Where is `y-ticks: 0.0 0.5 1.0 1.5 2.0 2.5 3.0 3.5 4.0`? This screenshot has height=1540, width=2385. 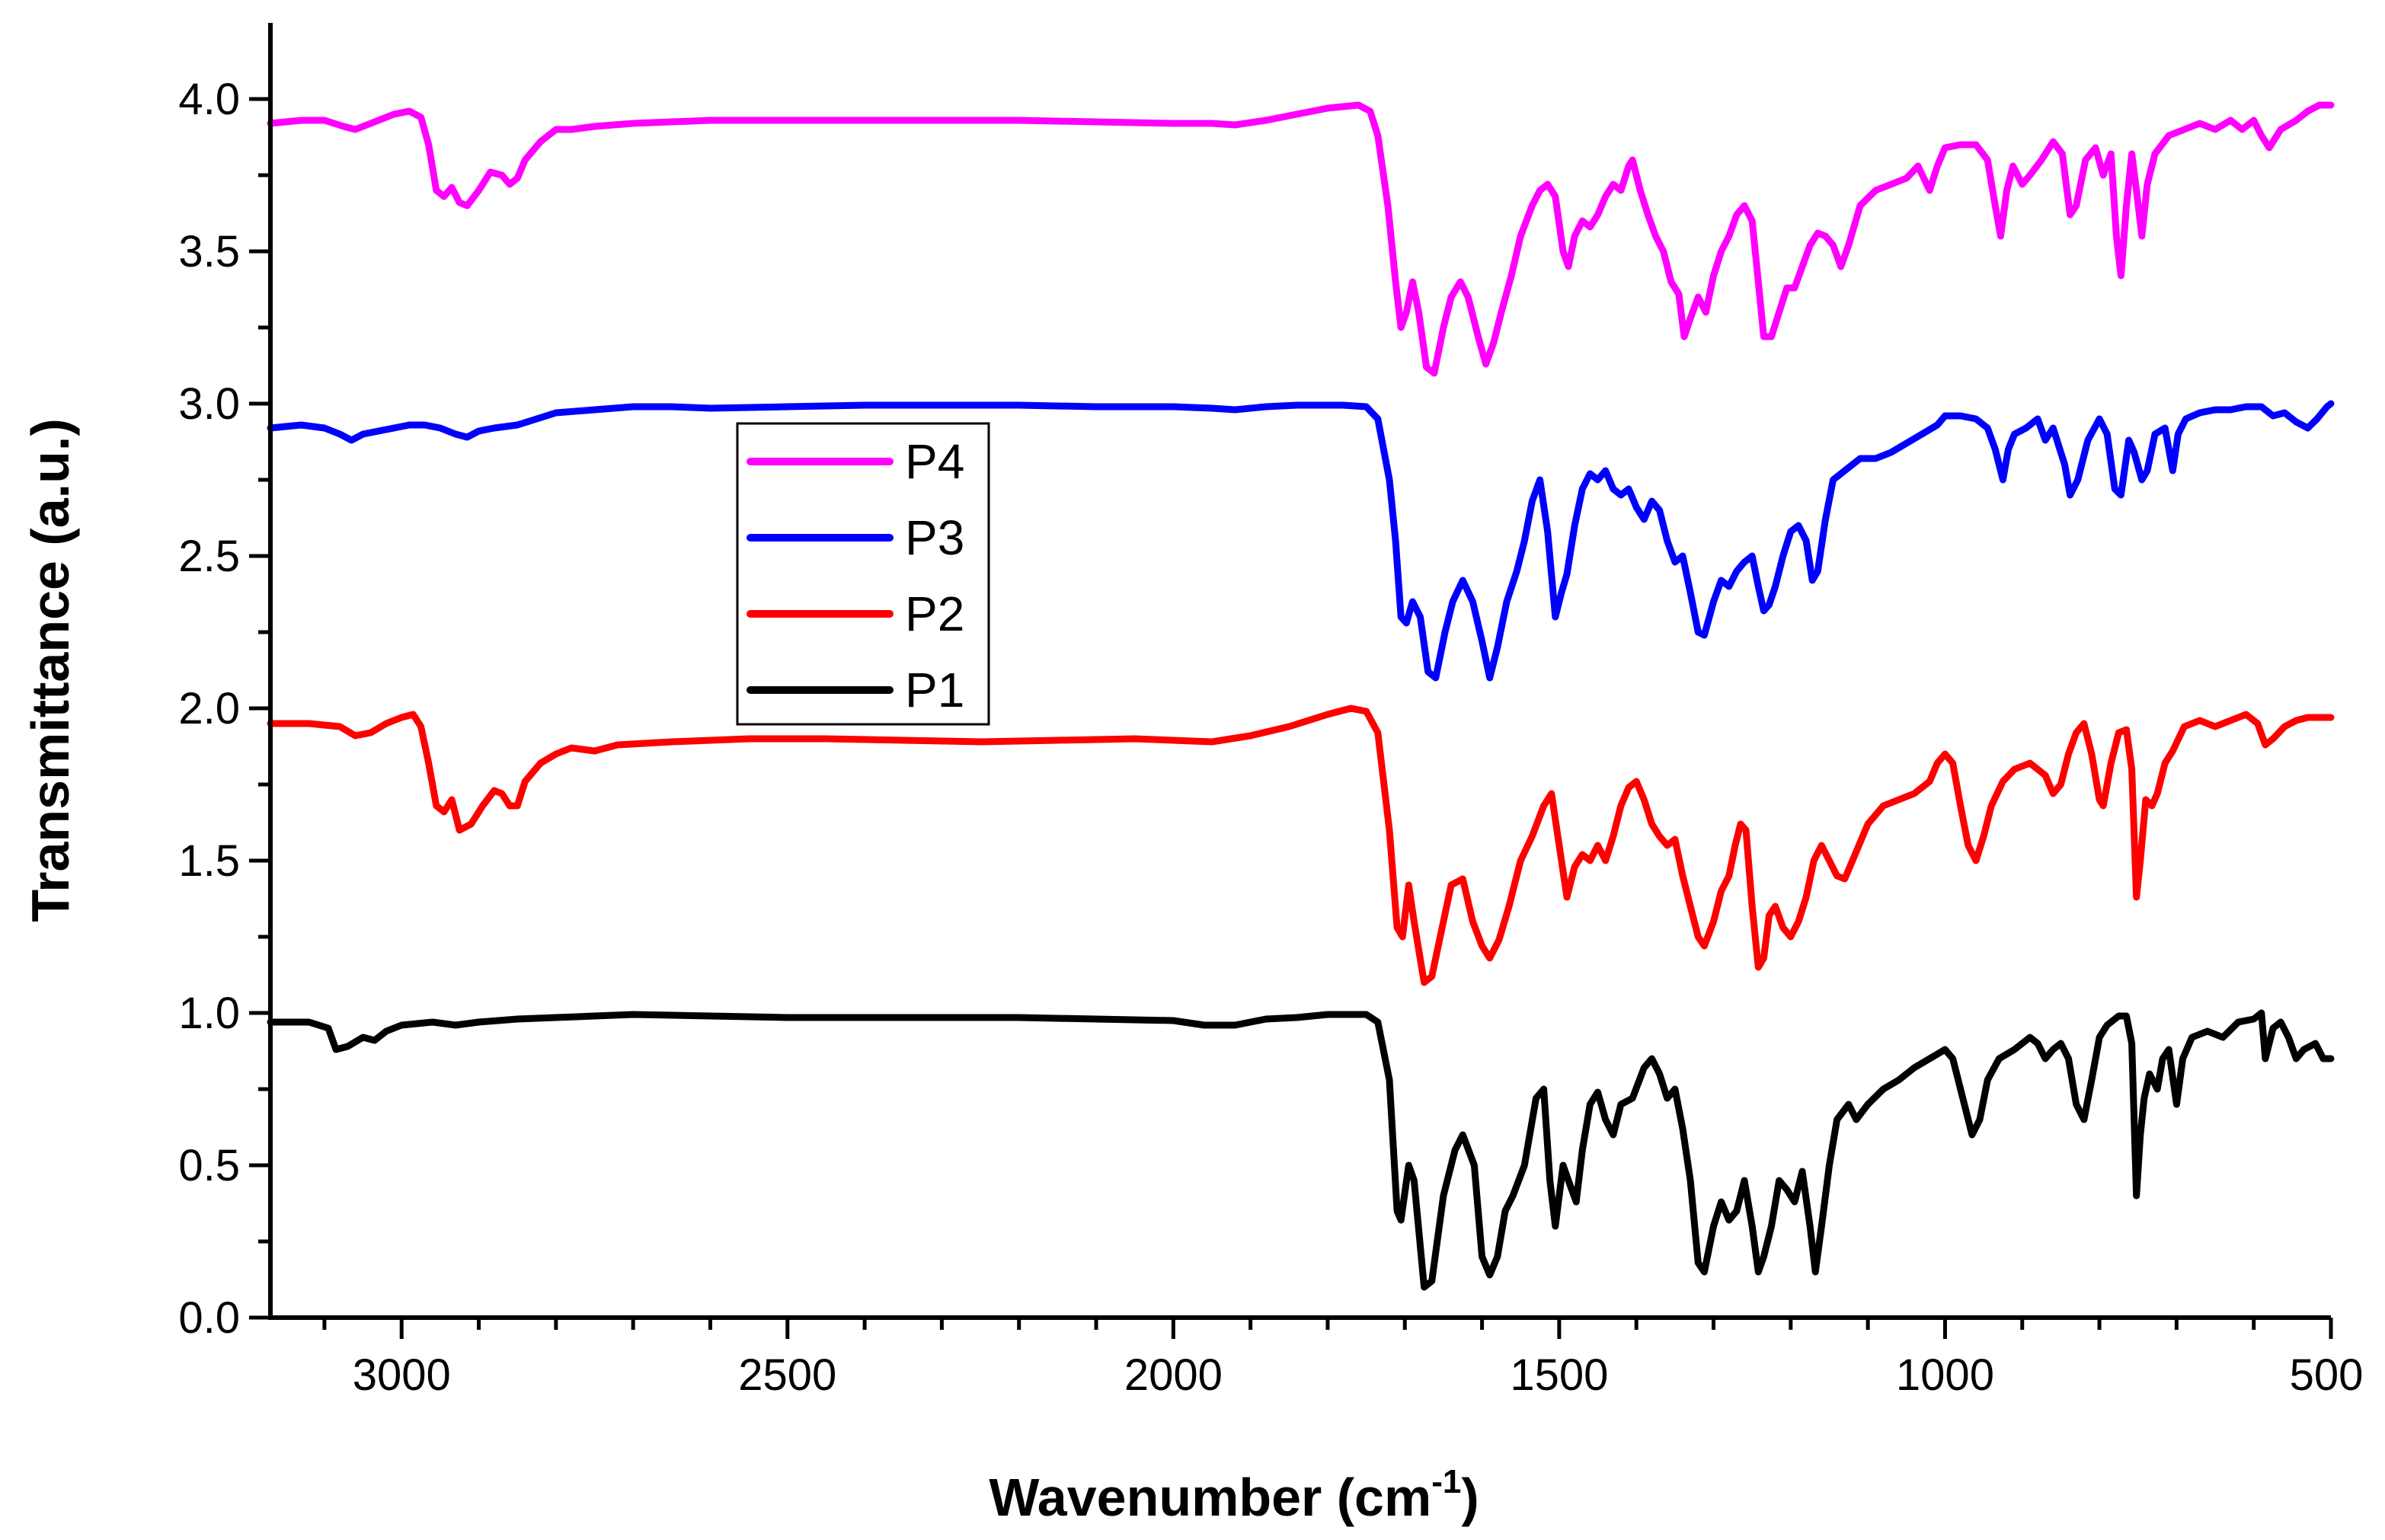 y-ticks: 0.0 0.5 1.0 1.5 2.0 2.5 3.0 3.5 4.0 is located at coordinates (224, 709).